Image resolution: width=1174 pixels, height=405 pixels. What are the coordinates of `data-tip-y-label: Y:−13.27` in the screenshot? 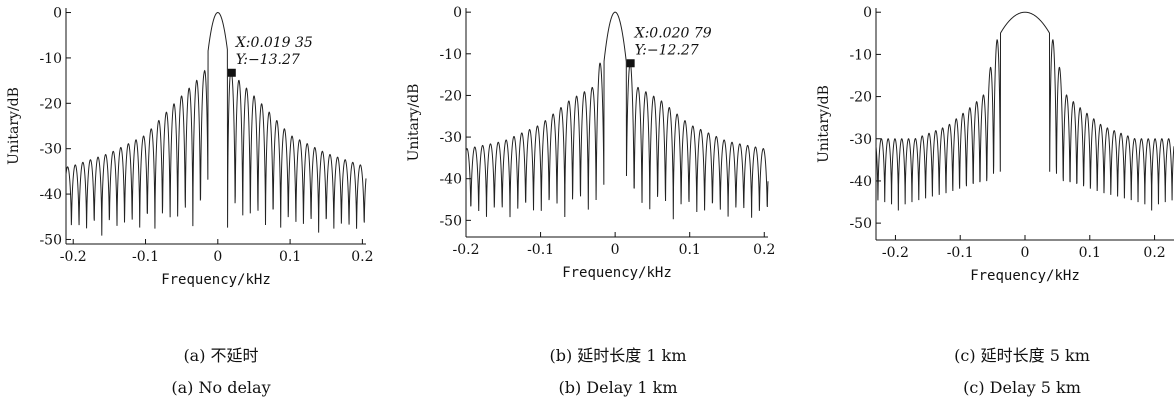 It's located at (268, 60).